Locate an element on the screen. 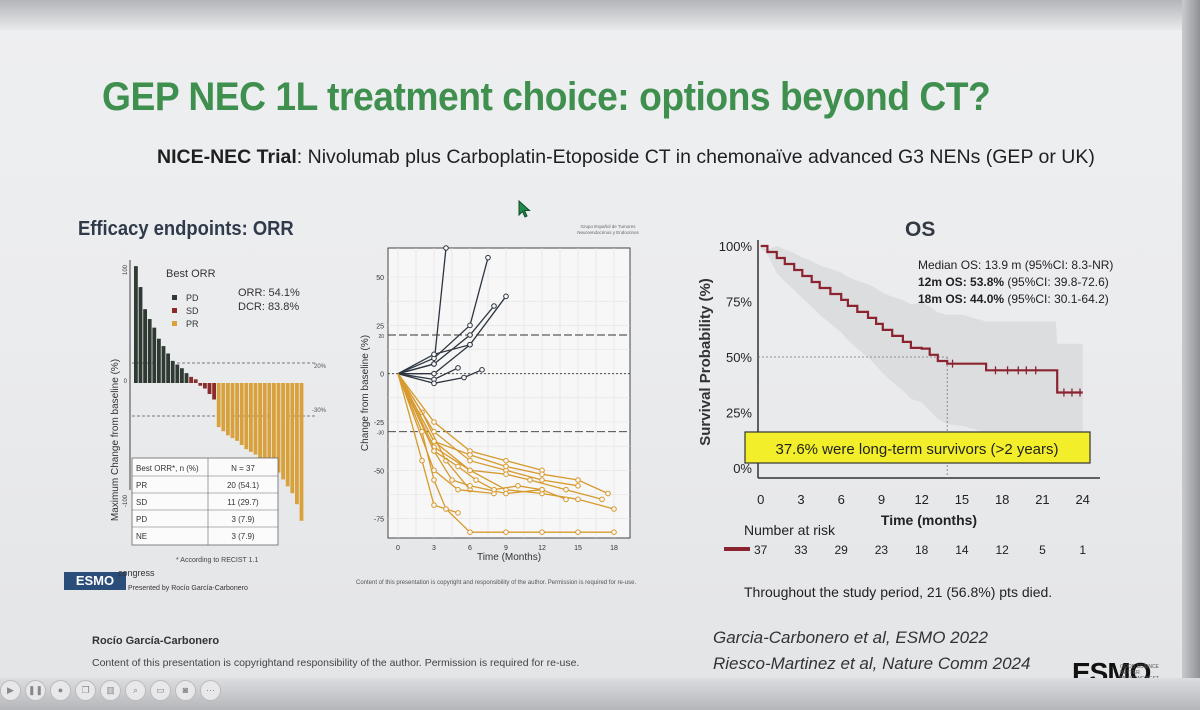 The width and height of the screenshot is (1200, 710). waterfall-bars is located at coordinates (219, 393).